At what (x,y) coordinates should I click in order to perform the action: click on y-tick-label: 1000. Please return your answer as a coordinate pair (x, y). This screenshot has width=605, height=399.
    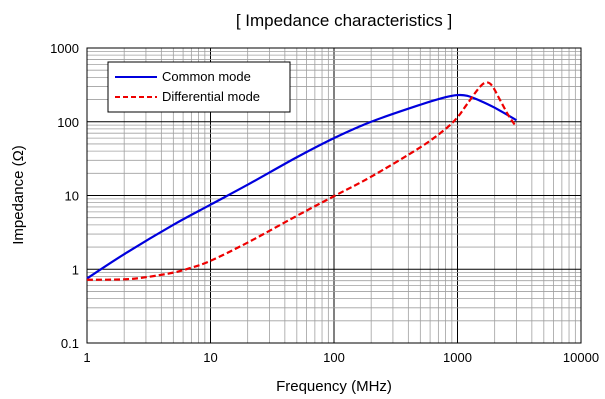
    Looking at the image, I should click on (64, 48).